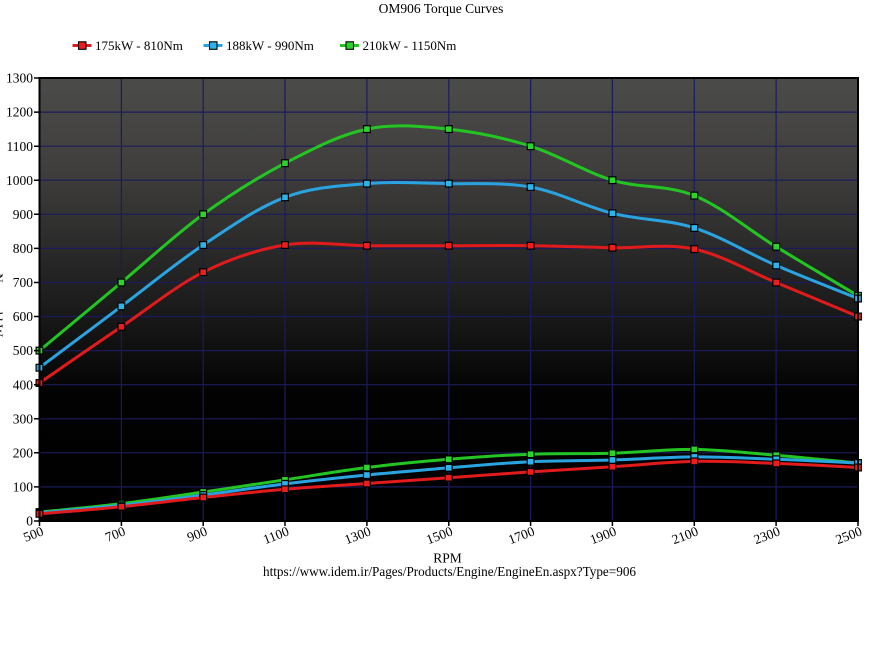 This screenshot has height=650, width=884. What do you see at coordinates (139, 45) in the screenshot?
I see `svg-text: 175kW - 810Nm` at bounding box center [139, 45].